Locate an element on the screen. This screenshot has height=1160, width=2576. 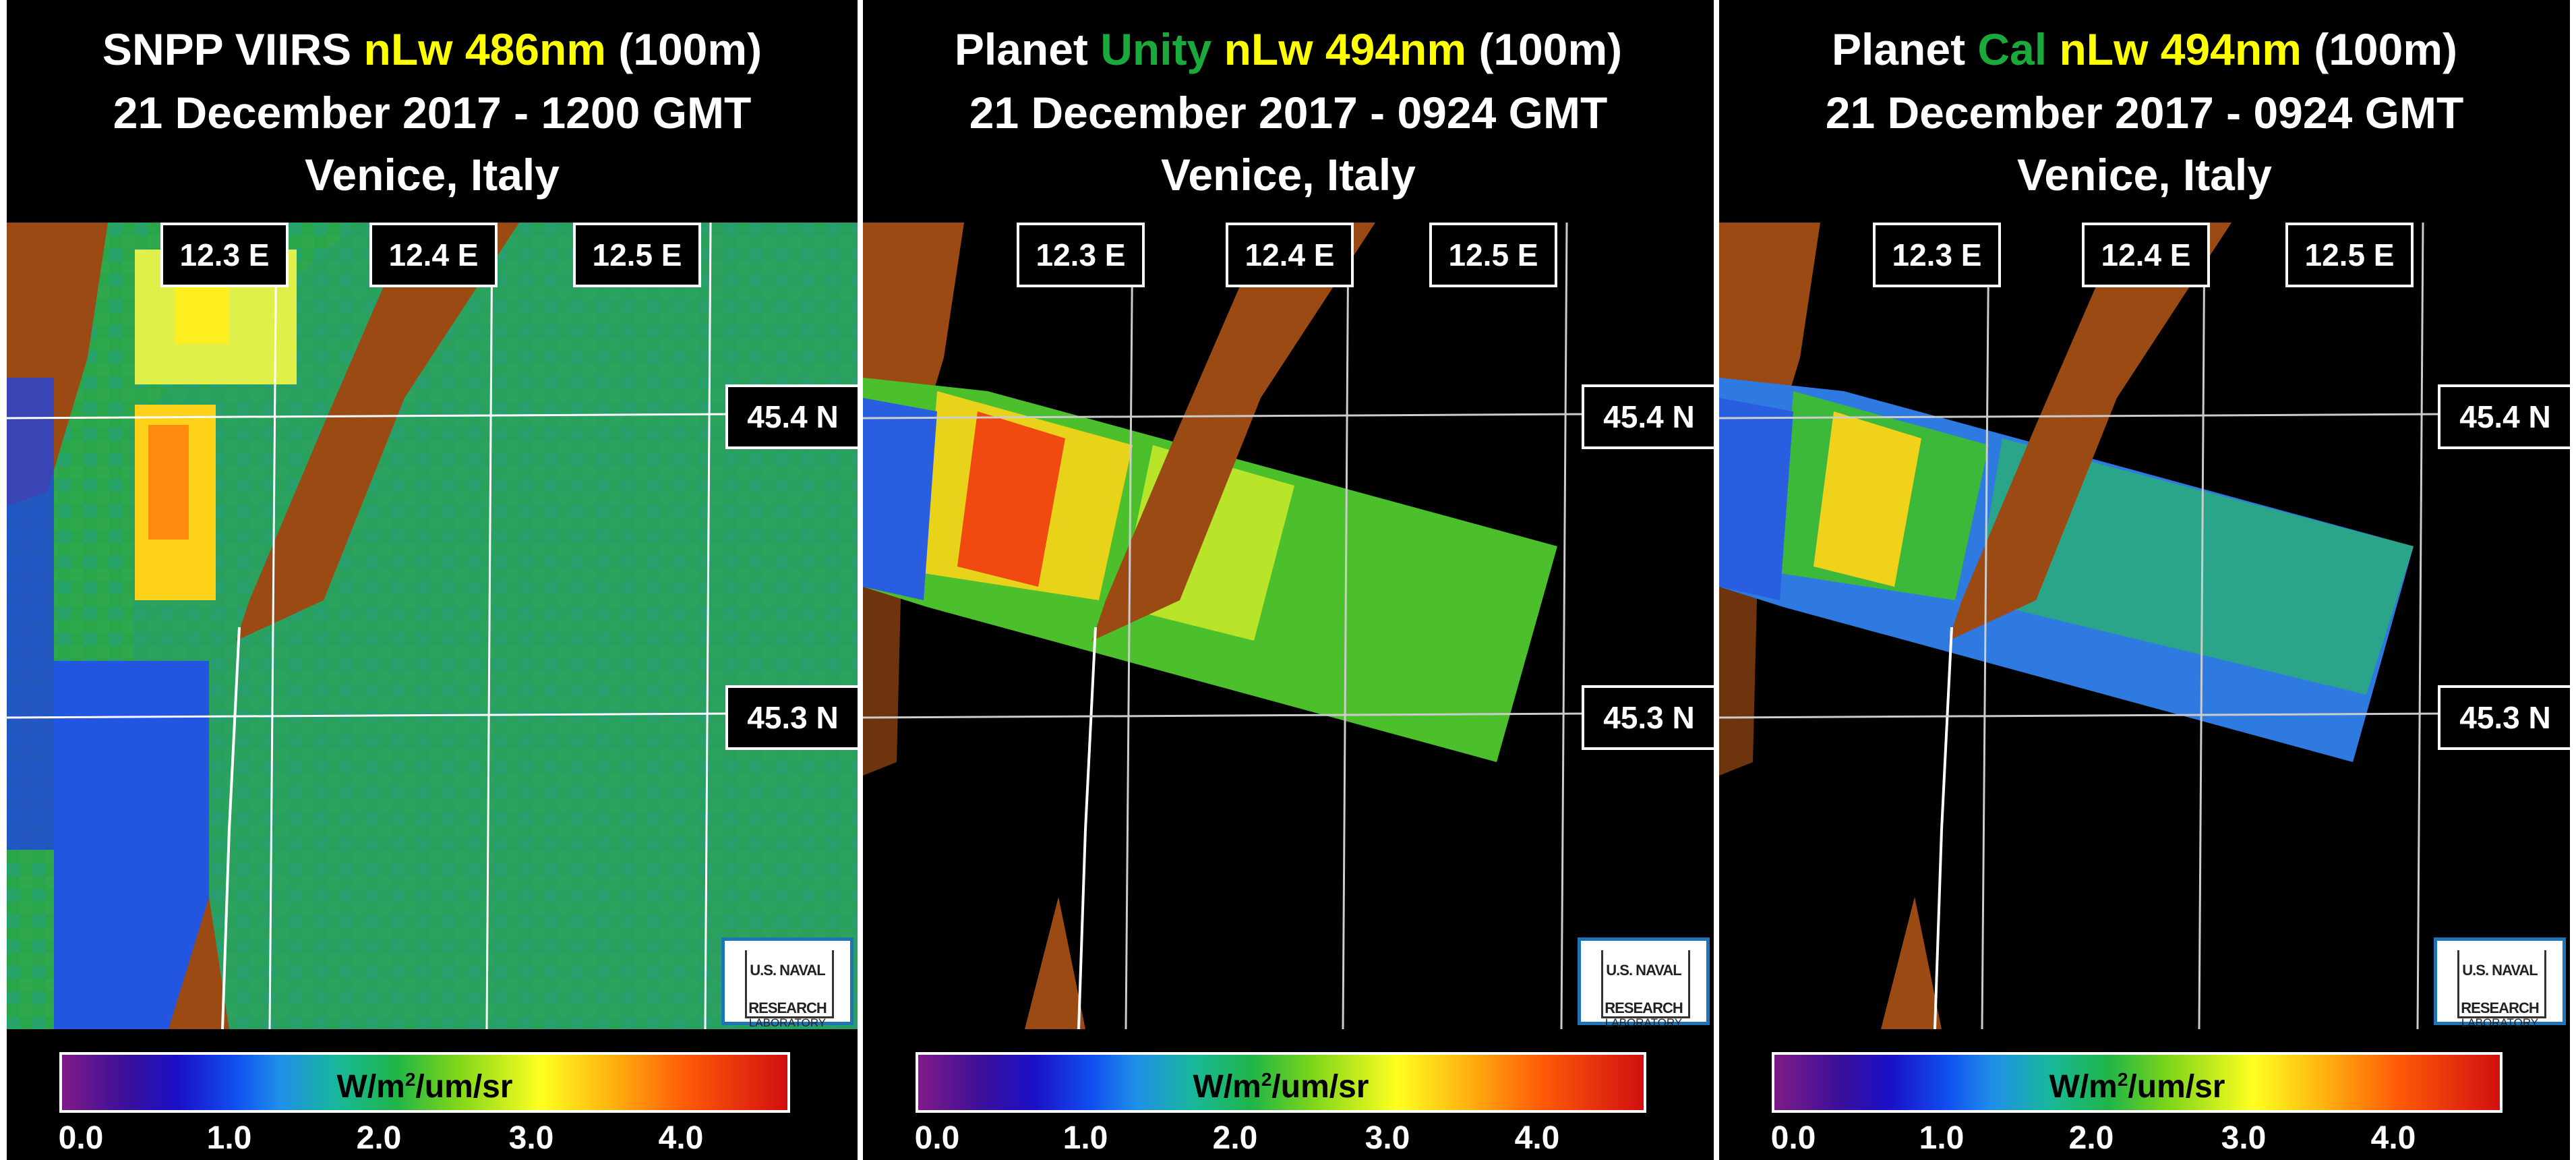
title-line-date: 21 December 2017 - 1200 GMT is located at coordinates (432, 113).